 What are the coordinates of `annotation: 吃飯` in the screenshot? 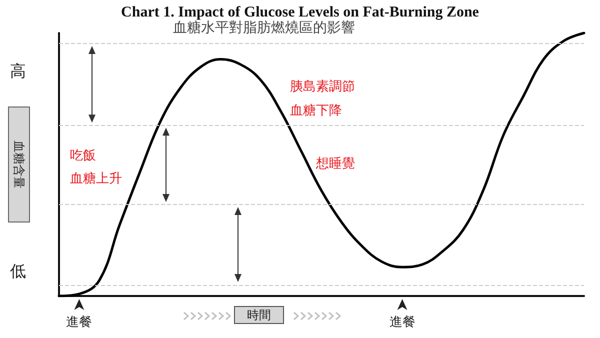 It's located at (83, 156).